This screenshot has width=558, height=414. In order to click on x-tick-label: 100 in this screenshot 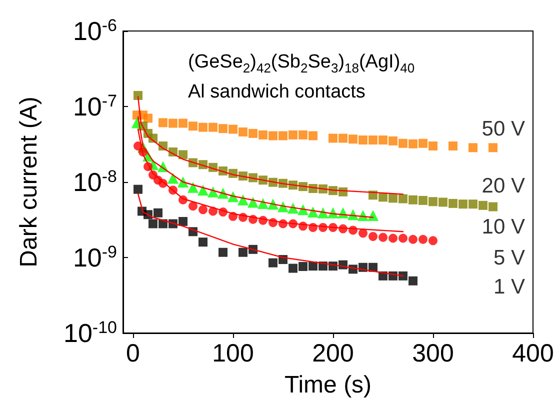, I will do `click(233, 354)`.